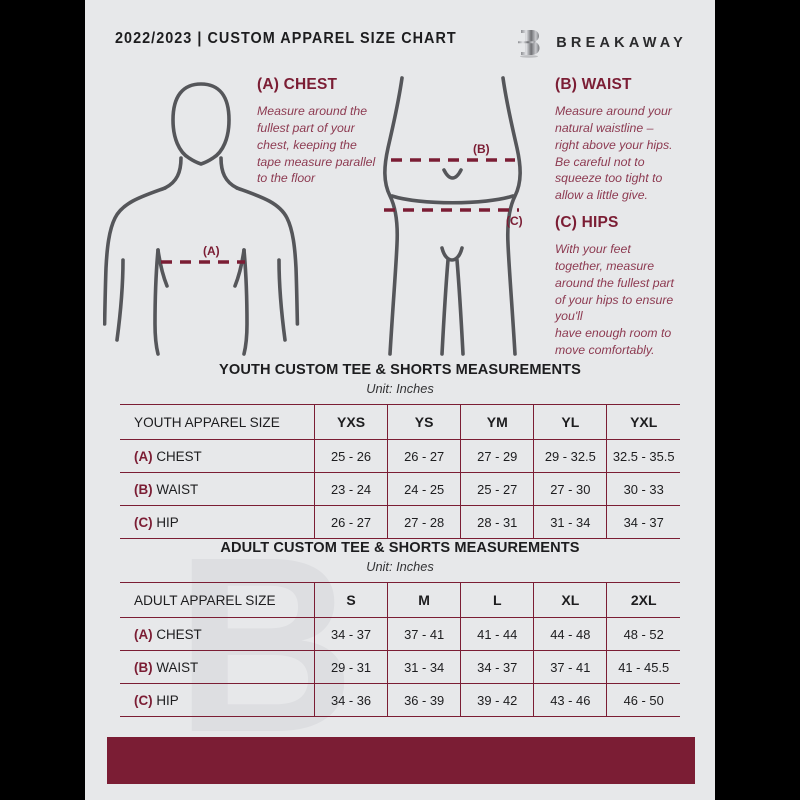  Describe the element at coordinates (570, 667) in the screenshot. I see `adult-cell-1-3: 37 - 41` at that location.